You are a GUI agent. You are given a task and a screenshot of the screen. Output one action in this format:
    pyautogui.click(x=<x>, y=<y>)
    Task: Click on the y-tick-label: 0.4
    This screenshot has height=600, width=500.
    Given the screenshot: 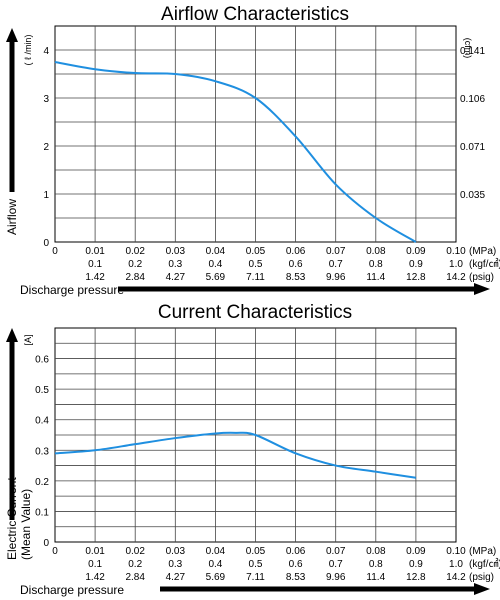 What is the action you would take?
    pyautogui.click(x=42, y=421)
    